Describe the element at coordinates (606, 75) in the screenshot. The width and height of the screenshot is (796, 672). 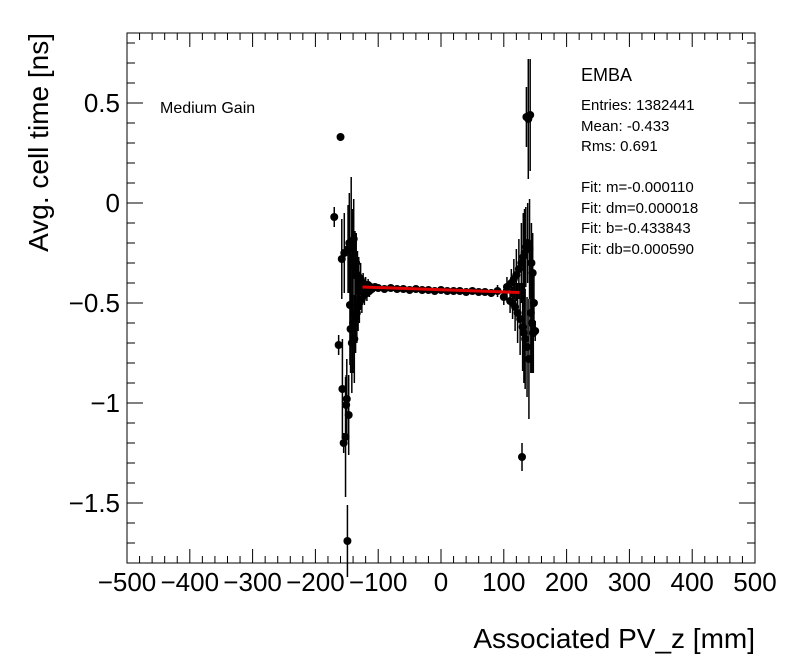
I see `stats-title: EMBA` at that location.